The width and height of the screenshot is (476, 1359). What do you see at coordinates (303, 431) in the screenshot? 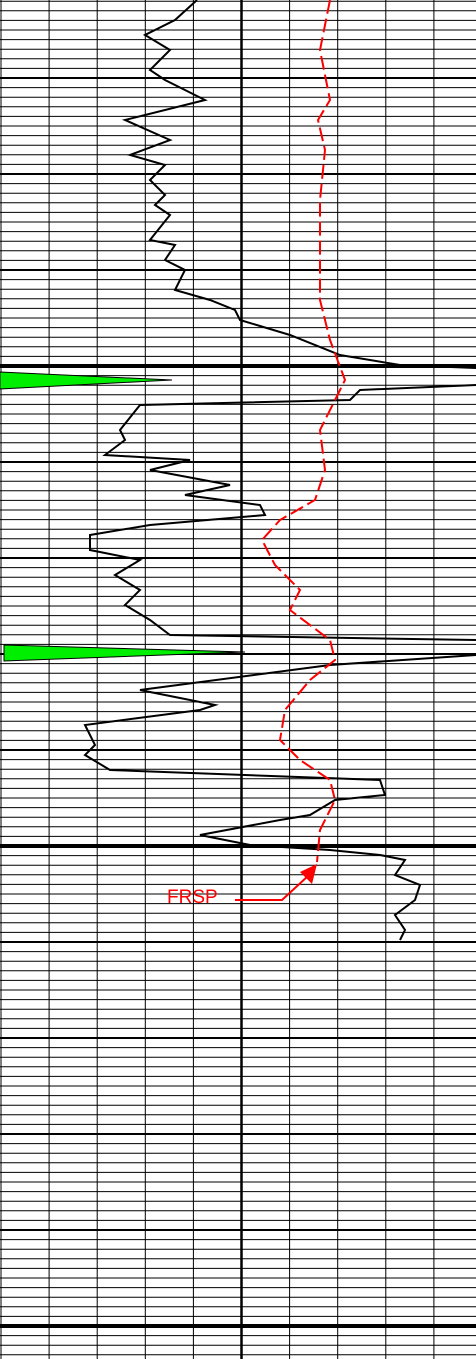
I see `frsp-curve` at bounding box center [303, 431].